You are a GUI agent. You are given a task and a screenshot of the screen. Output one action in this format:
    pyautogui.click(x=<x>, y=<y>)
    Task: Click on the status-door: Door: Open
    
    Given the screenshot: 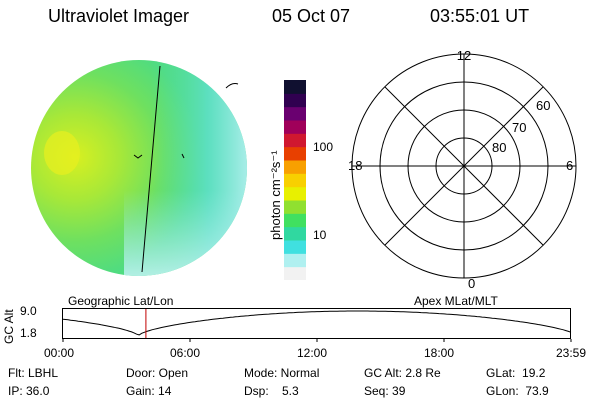 What is the action you would take?
    pyautogui.click(x=157, y=373)
    